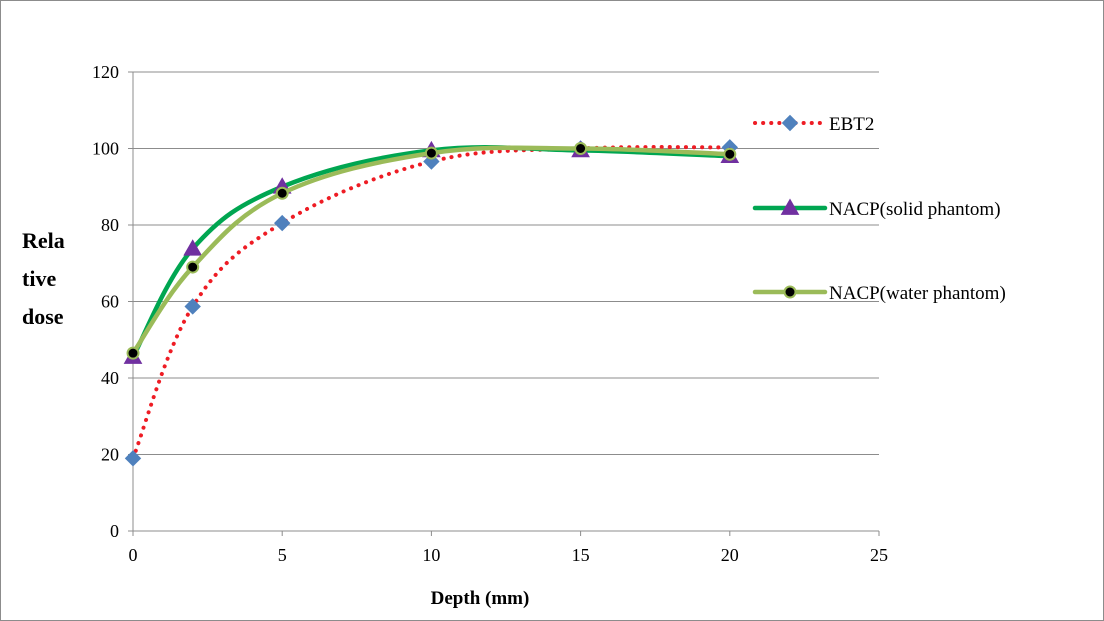  Describe the element at coordinates (110, 302) in the screenshot. I see `y-tick-label: 60` at that location.